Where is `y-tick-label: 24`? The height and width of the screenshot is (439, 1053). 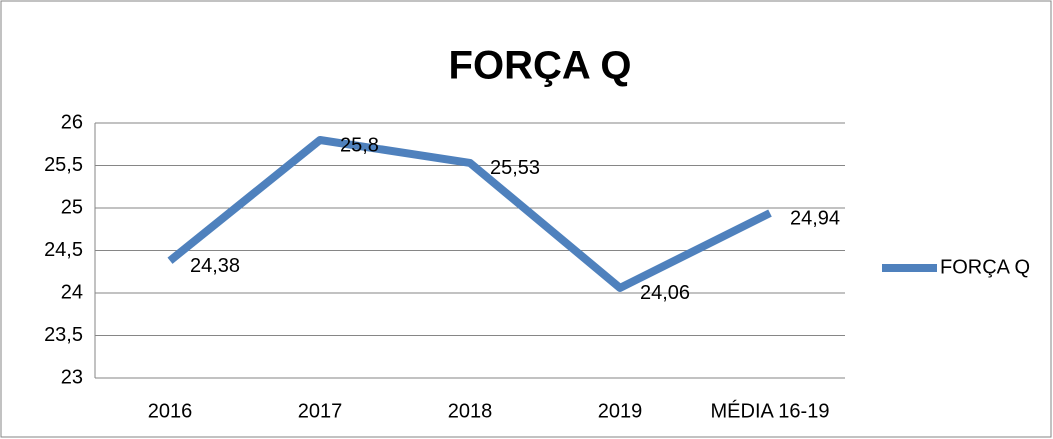
y-tick-label: 24 is located at coordinates (72, 292).